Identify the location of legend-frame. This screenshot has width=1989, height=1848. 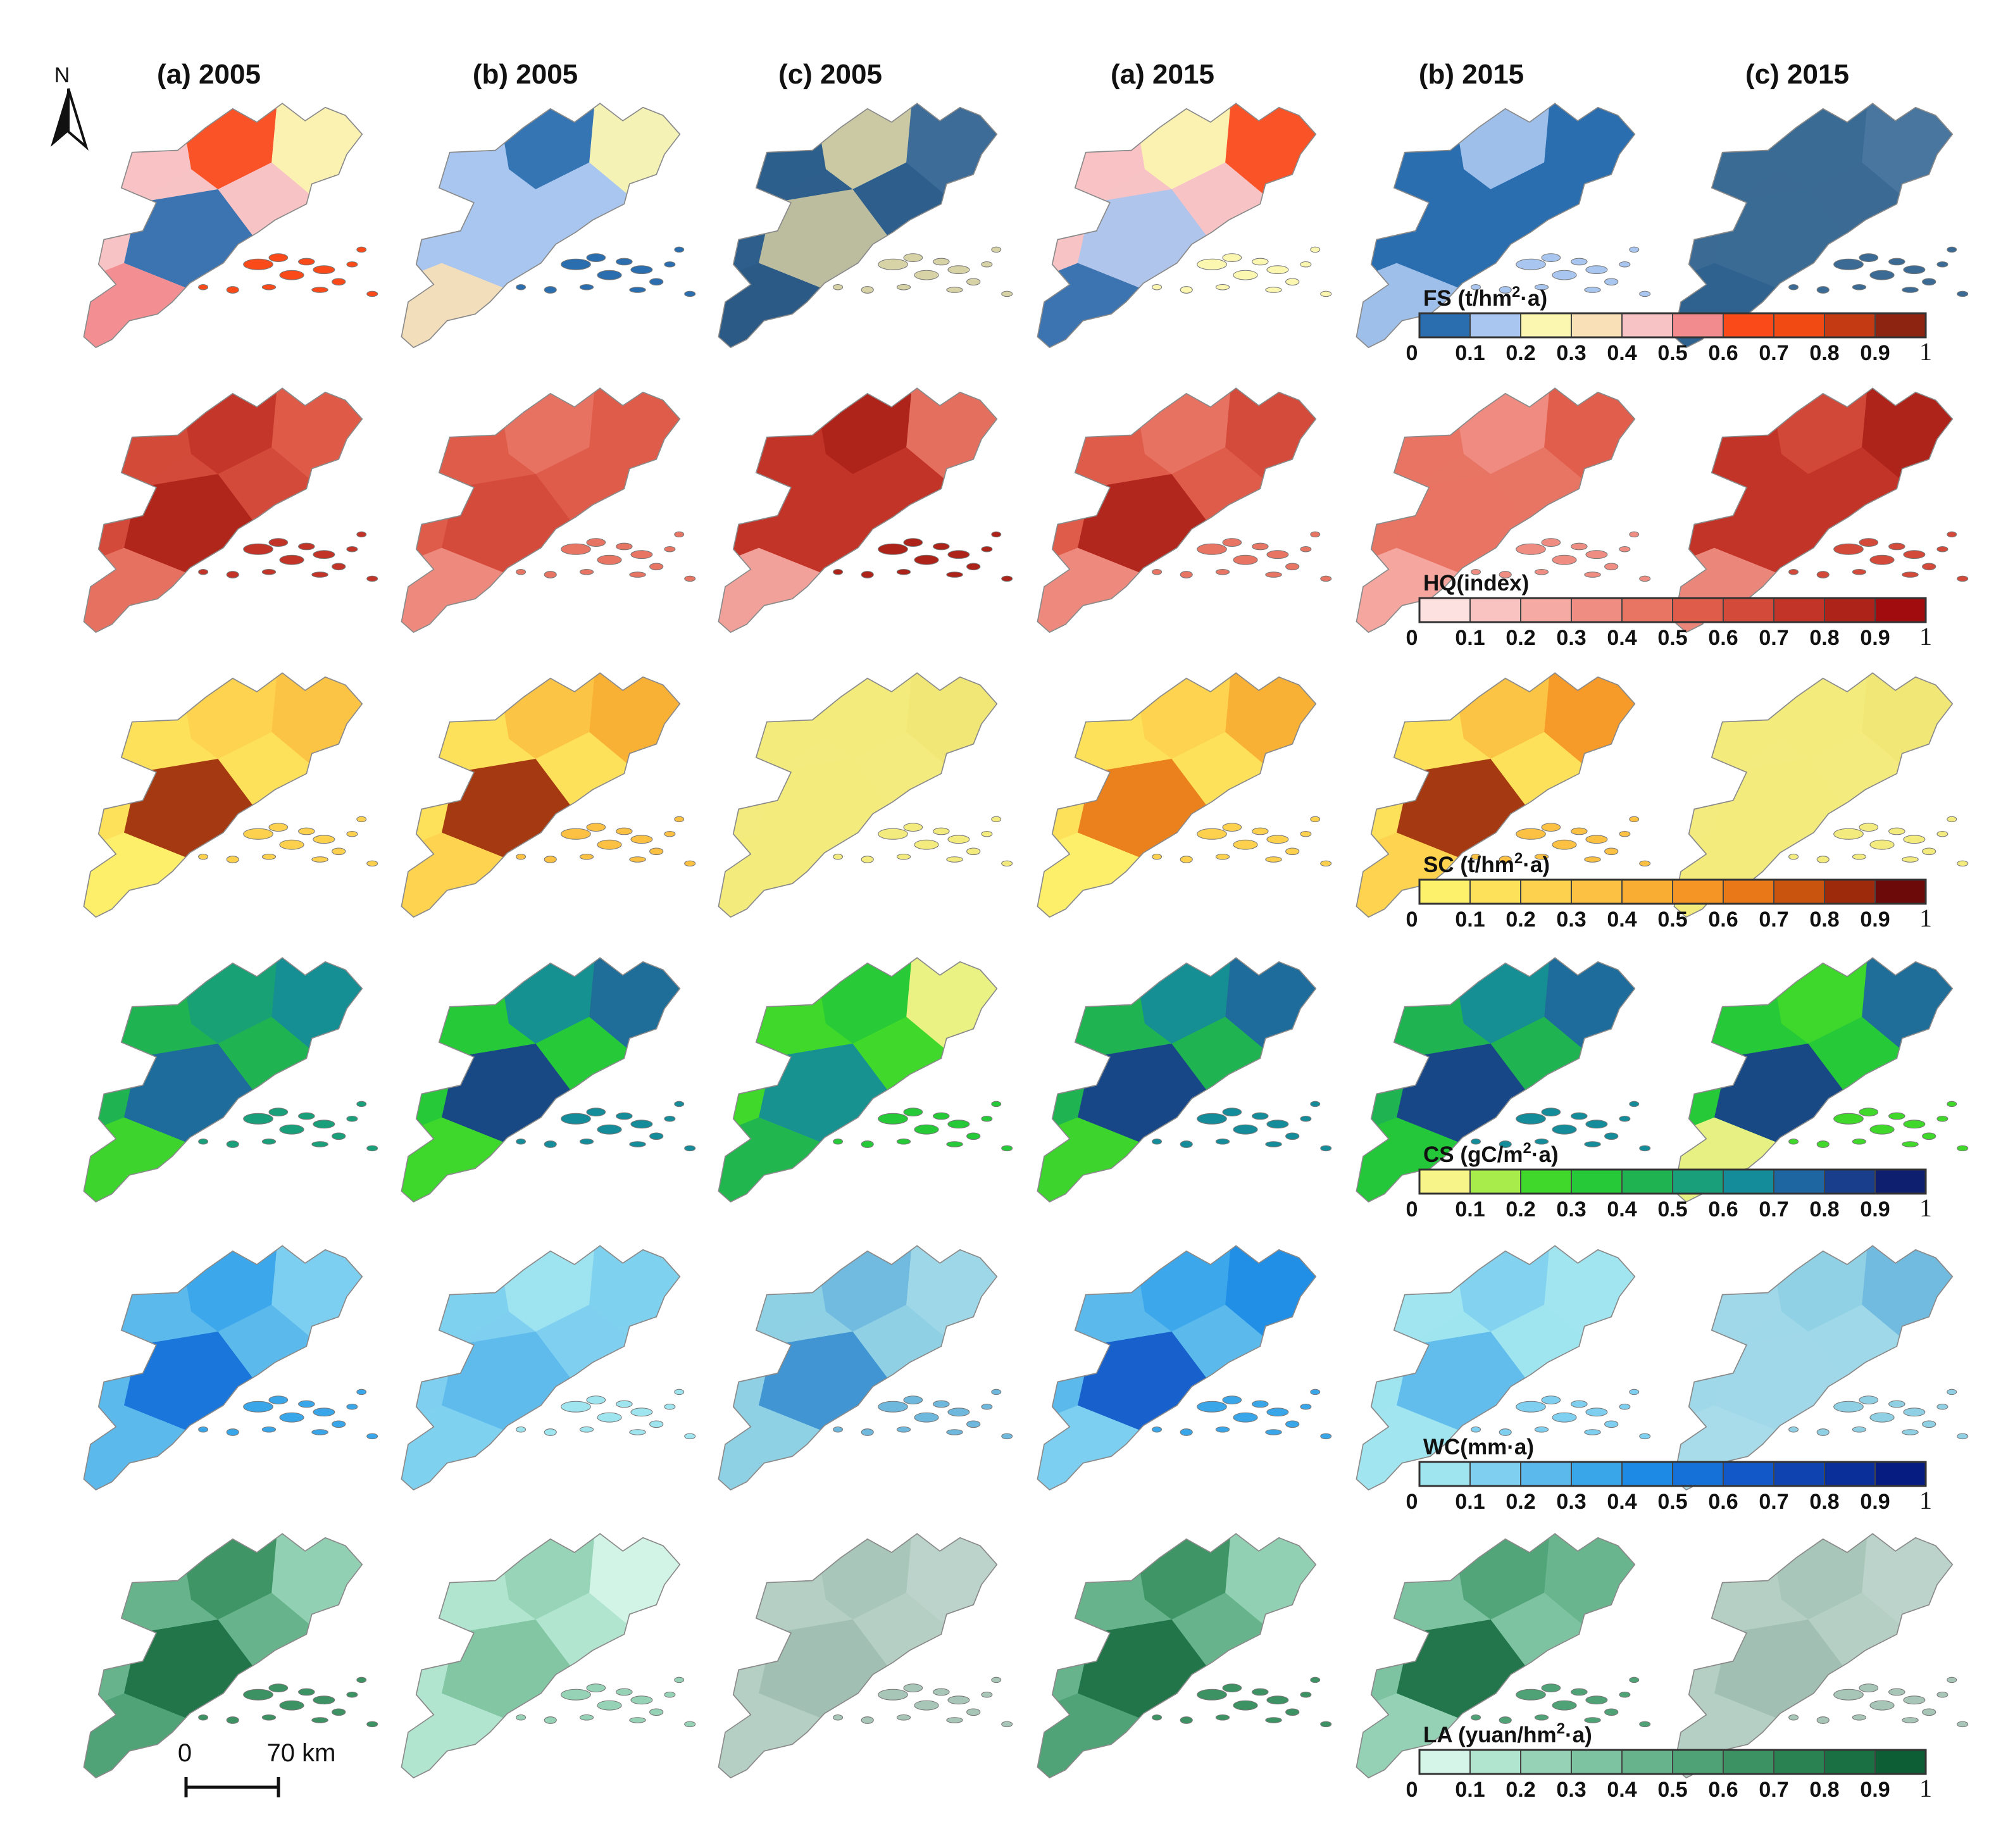
(1672, 610).